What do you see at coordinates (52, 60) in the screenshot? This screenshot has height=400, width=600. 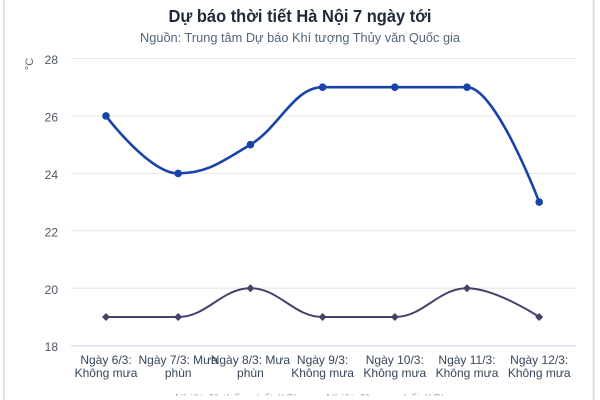 I see `svg-text: 28` at bounding box center [52, 60].